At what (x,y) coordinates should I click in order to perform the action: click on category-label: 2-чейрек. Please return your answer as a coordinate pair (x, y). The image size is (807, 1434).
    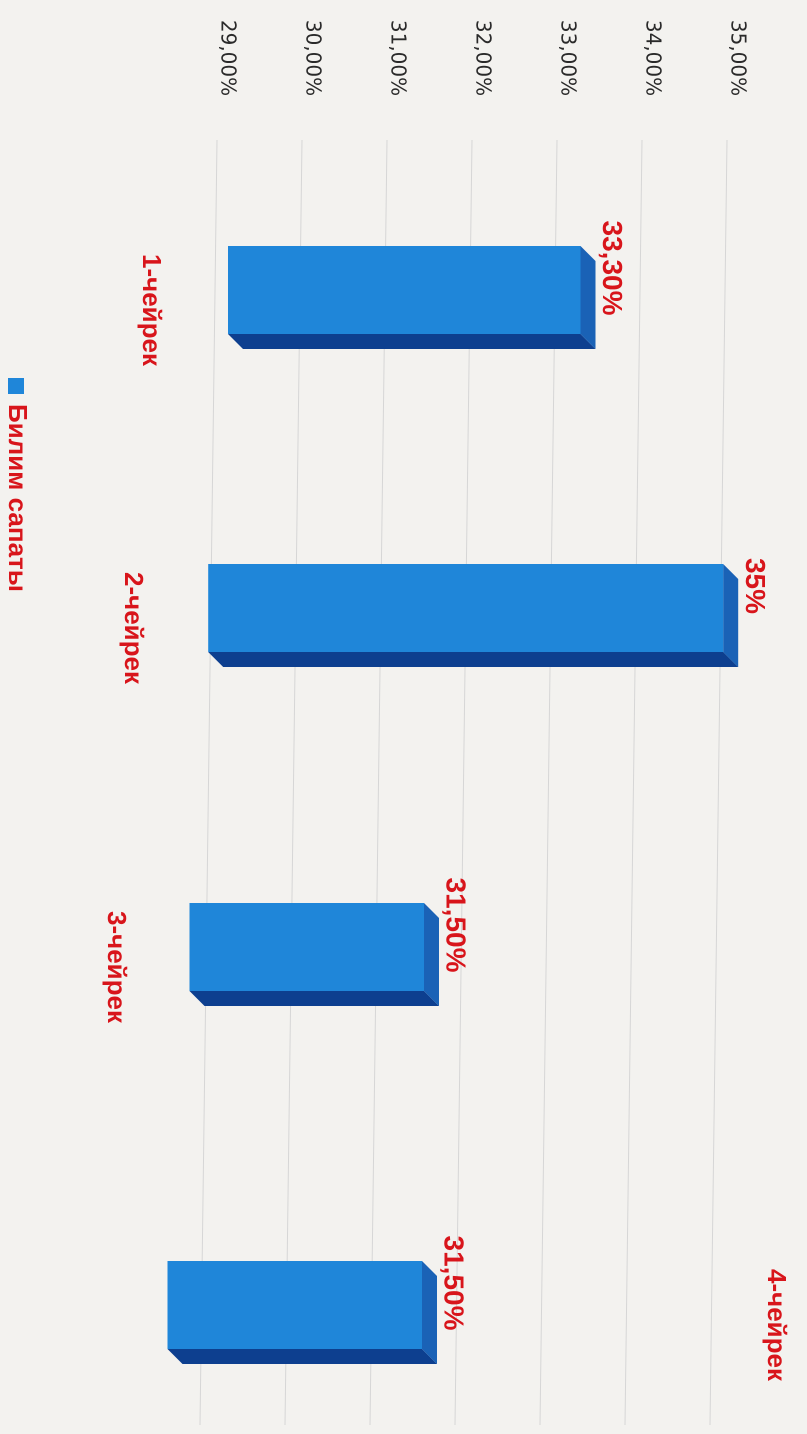
    Looking at the image, I should click on (134, 628).